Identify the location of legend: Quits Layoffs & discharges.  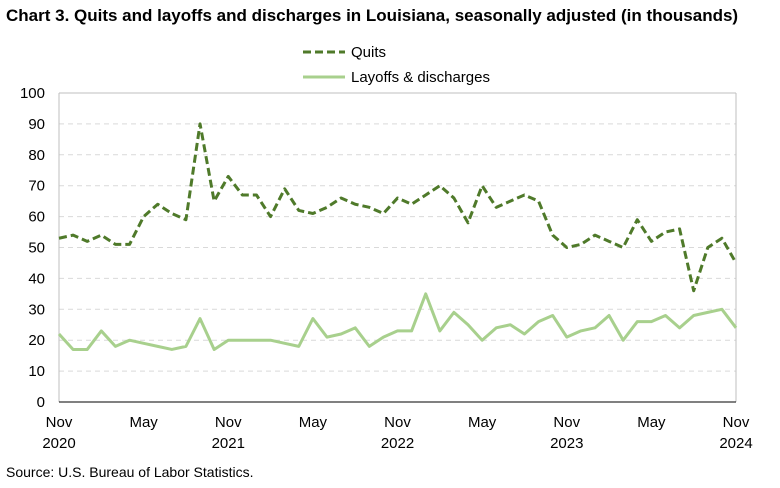
(396, 65).